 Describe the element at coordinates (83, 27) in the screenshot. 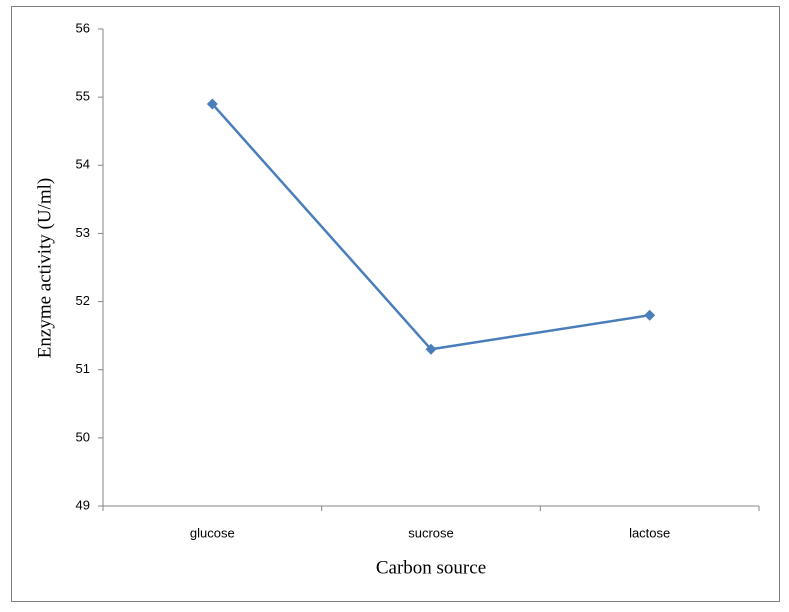

I see `y-tick-label: 56` at that location.